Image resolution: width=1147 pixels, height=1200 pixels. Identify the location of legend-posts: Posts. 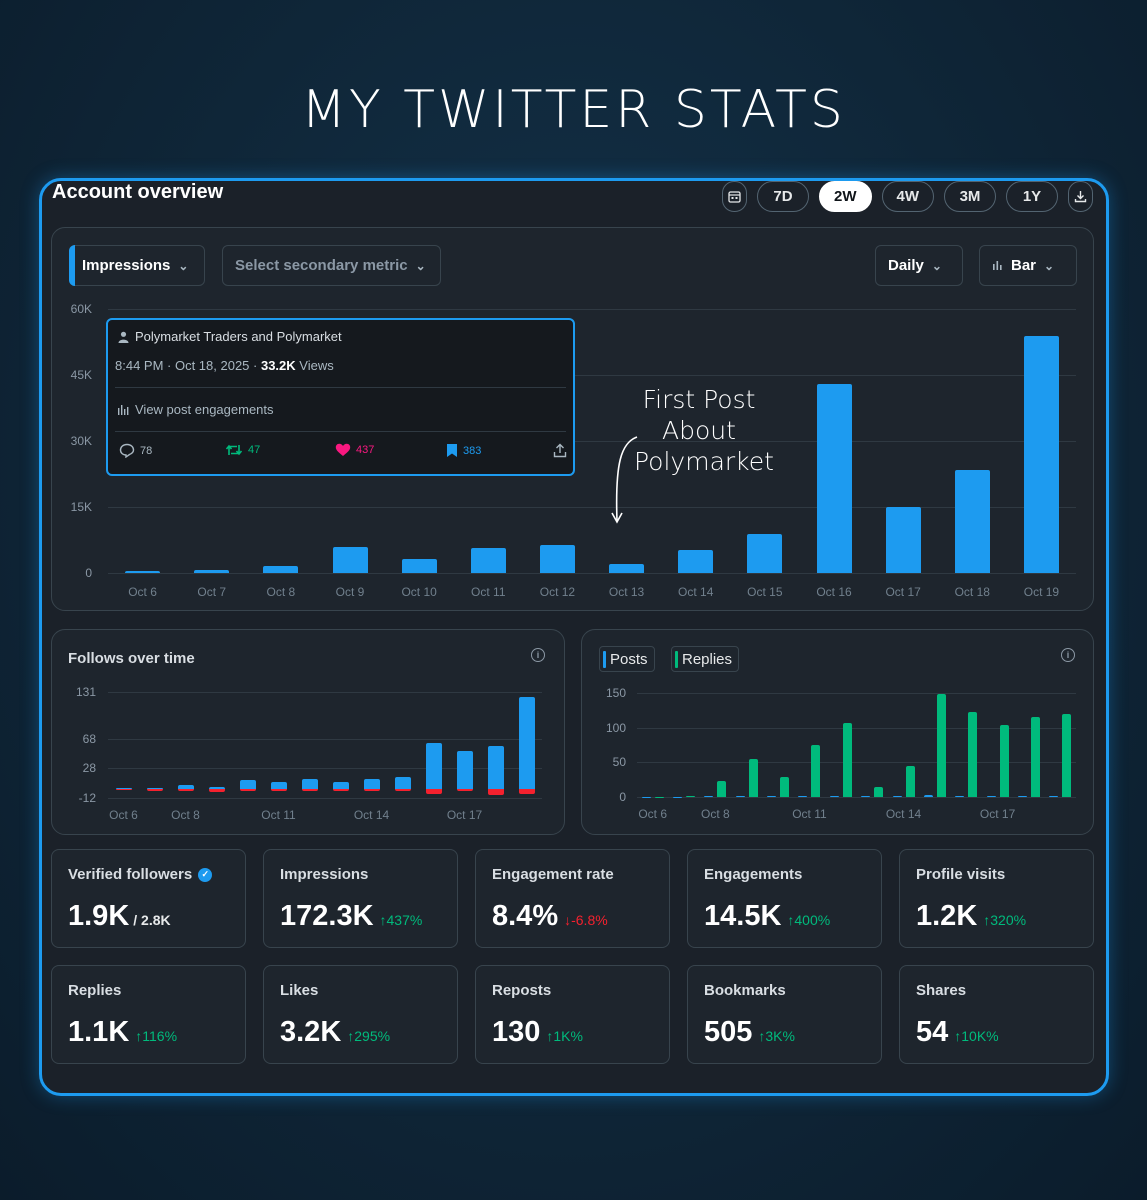
(627, 659).